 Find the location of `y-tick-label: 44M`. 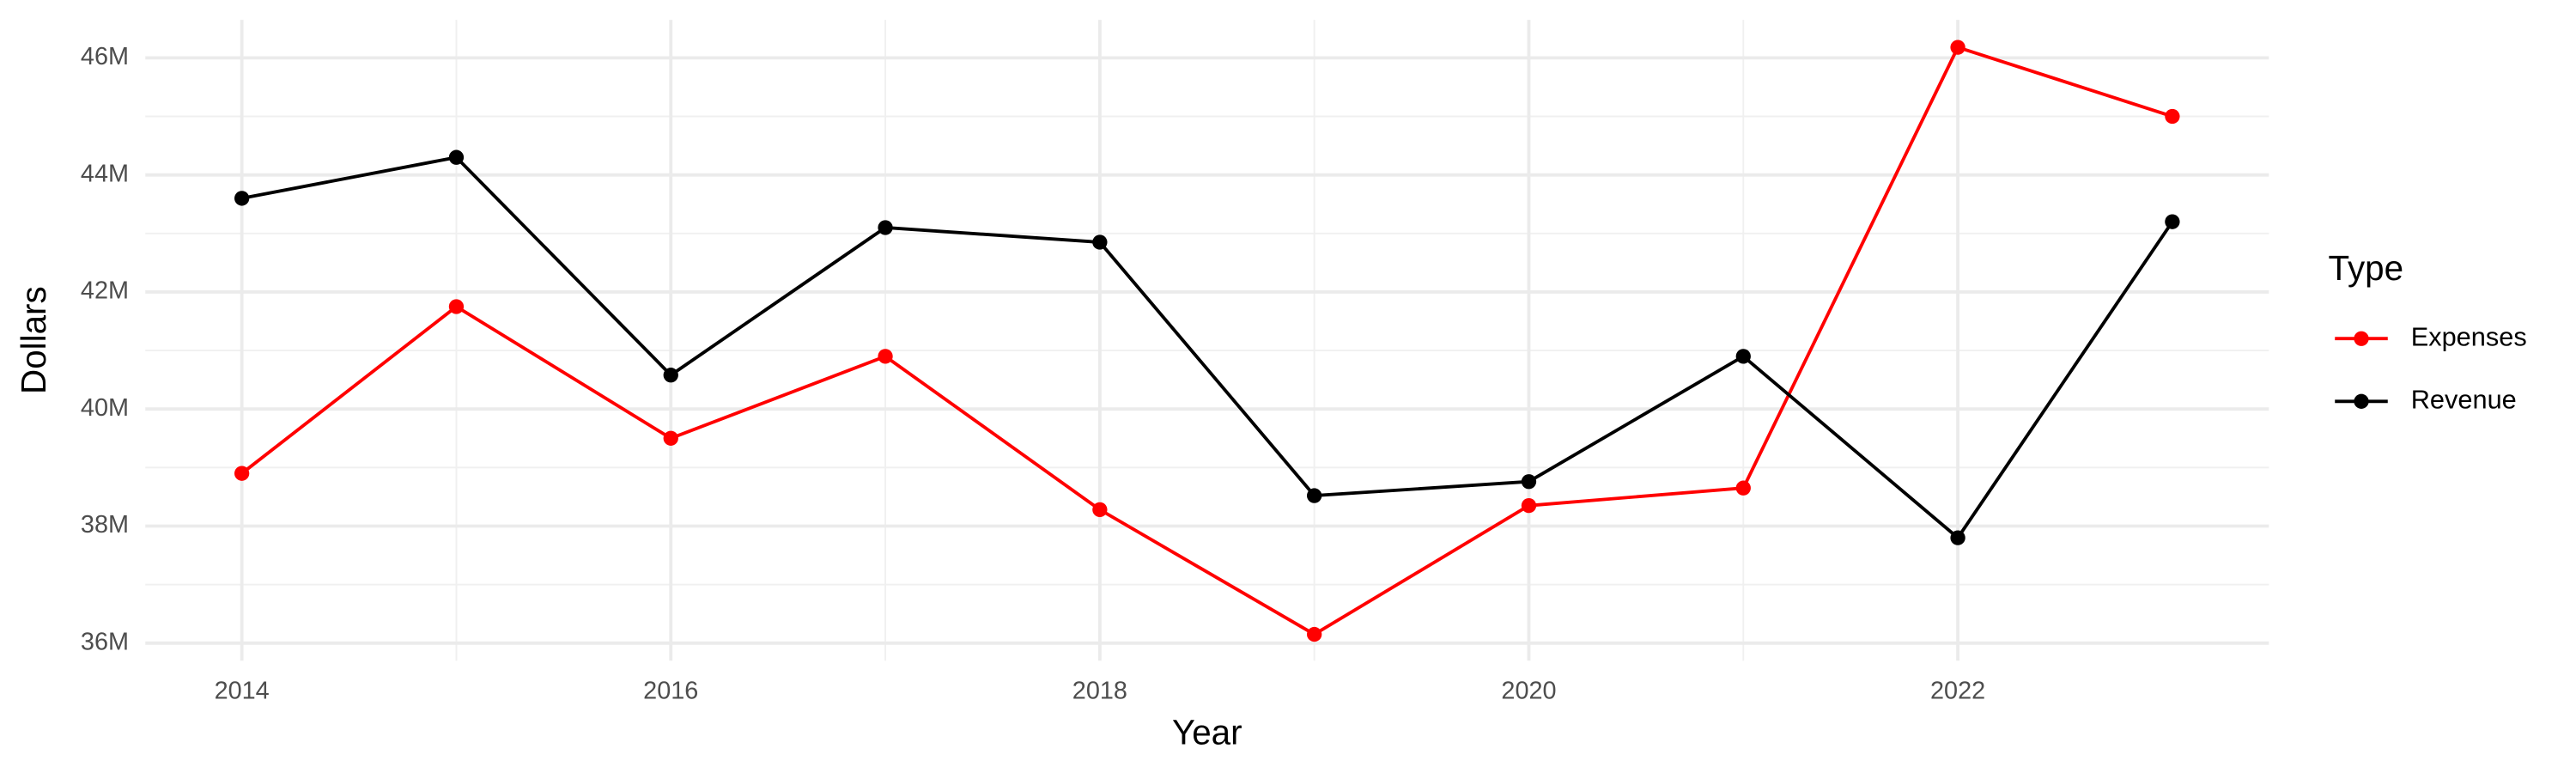

y-tick-label: 44M is located at coordinates (105, 173).